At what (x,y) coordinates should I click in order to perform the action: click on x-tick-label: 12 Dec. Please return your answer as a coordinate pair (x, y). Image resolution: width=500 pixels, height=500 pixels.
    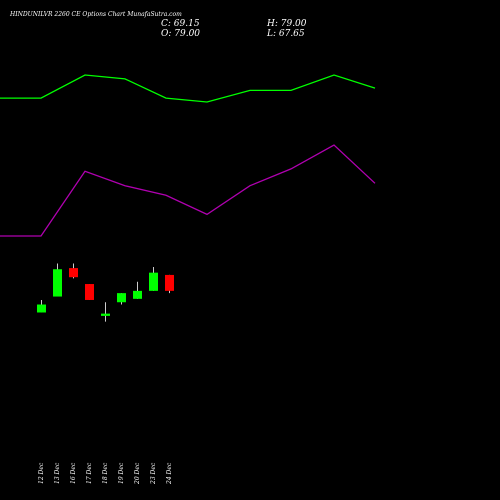
    Looking at the image, I should click on (41, 473).